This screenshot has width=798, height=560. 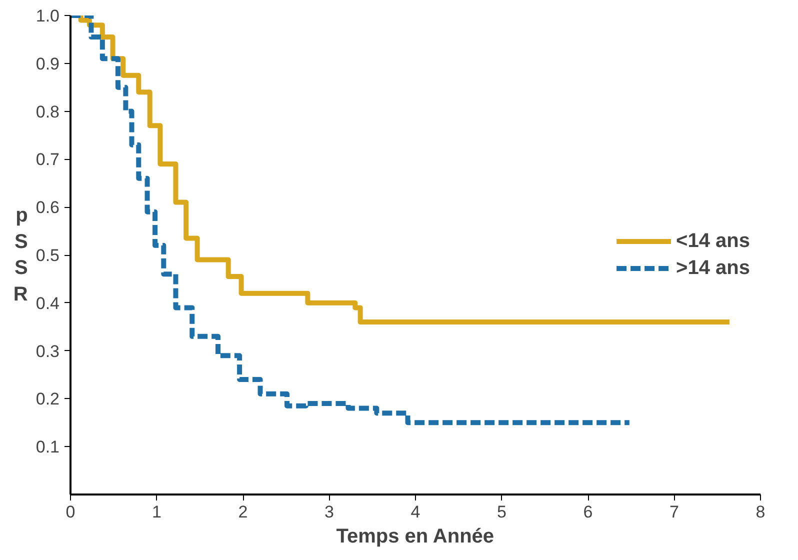 What do you see at coordinates (71, 512) in the screenshot?
I see `x-tick-label: 0` at bounding box center [71, 512].